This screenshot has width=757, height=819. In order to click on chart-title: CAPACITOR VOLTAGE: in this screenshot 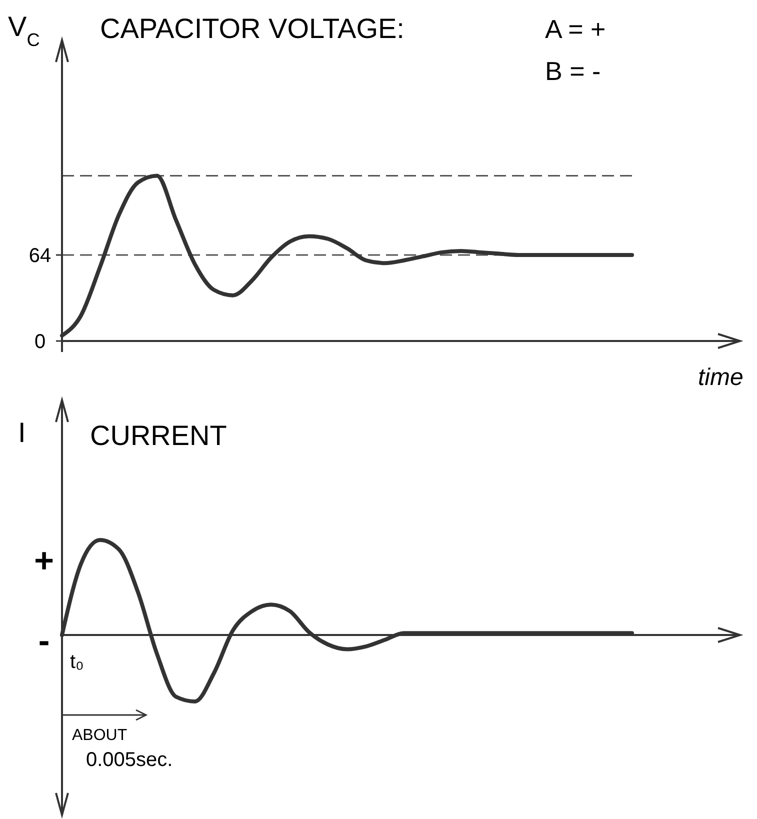, I will do `click(252, 28)`.